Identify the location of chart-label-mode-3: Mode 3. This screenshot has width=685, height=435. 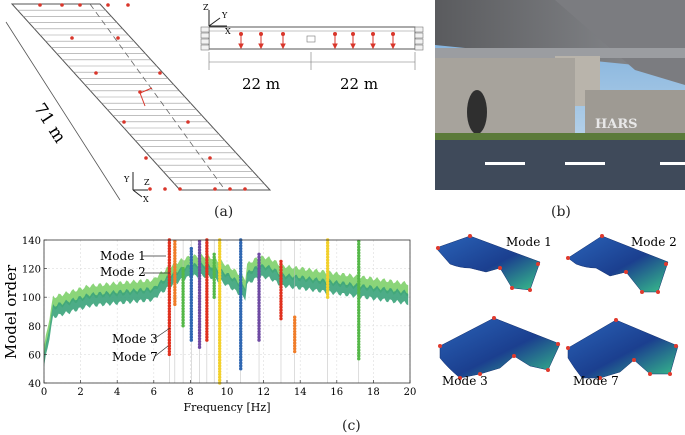
(135, 339).